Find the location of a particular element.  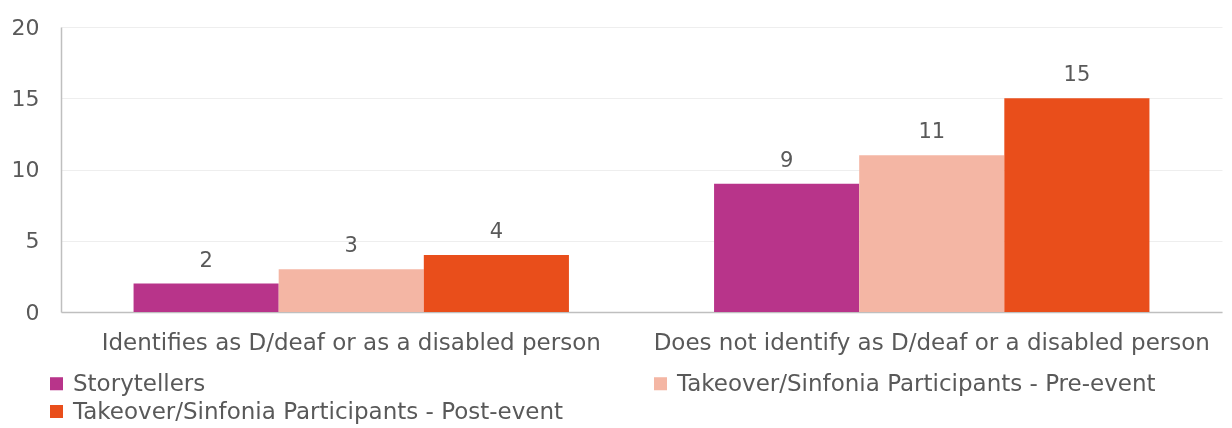

y-tick-label: 5 is located at coordinates (32, 241).